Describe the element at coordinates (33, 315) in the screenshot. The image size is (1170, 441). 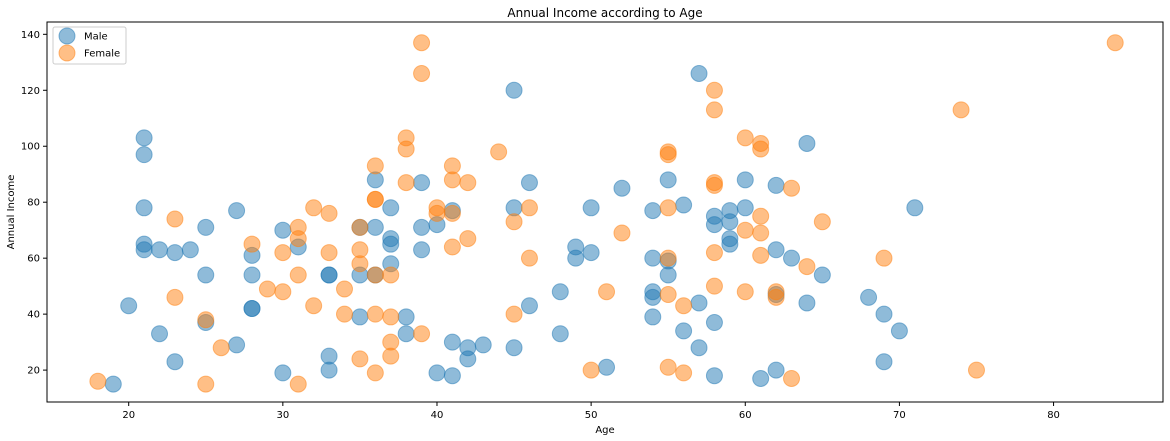
I see `y-tick-label: 40` at that location.